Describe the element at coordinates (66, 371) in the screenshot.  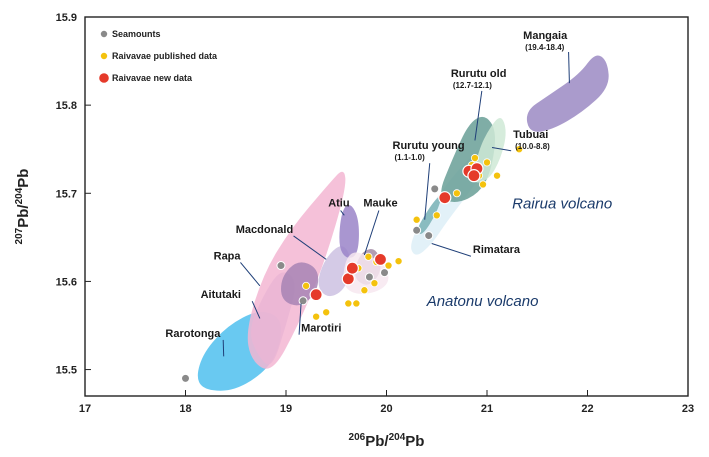
I see `y-tick-label: 15.5` at that location.